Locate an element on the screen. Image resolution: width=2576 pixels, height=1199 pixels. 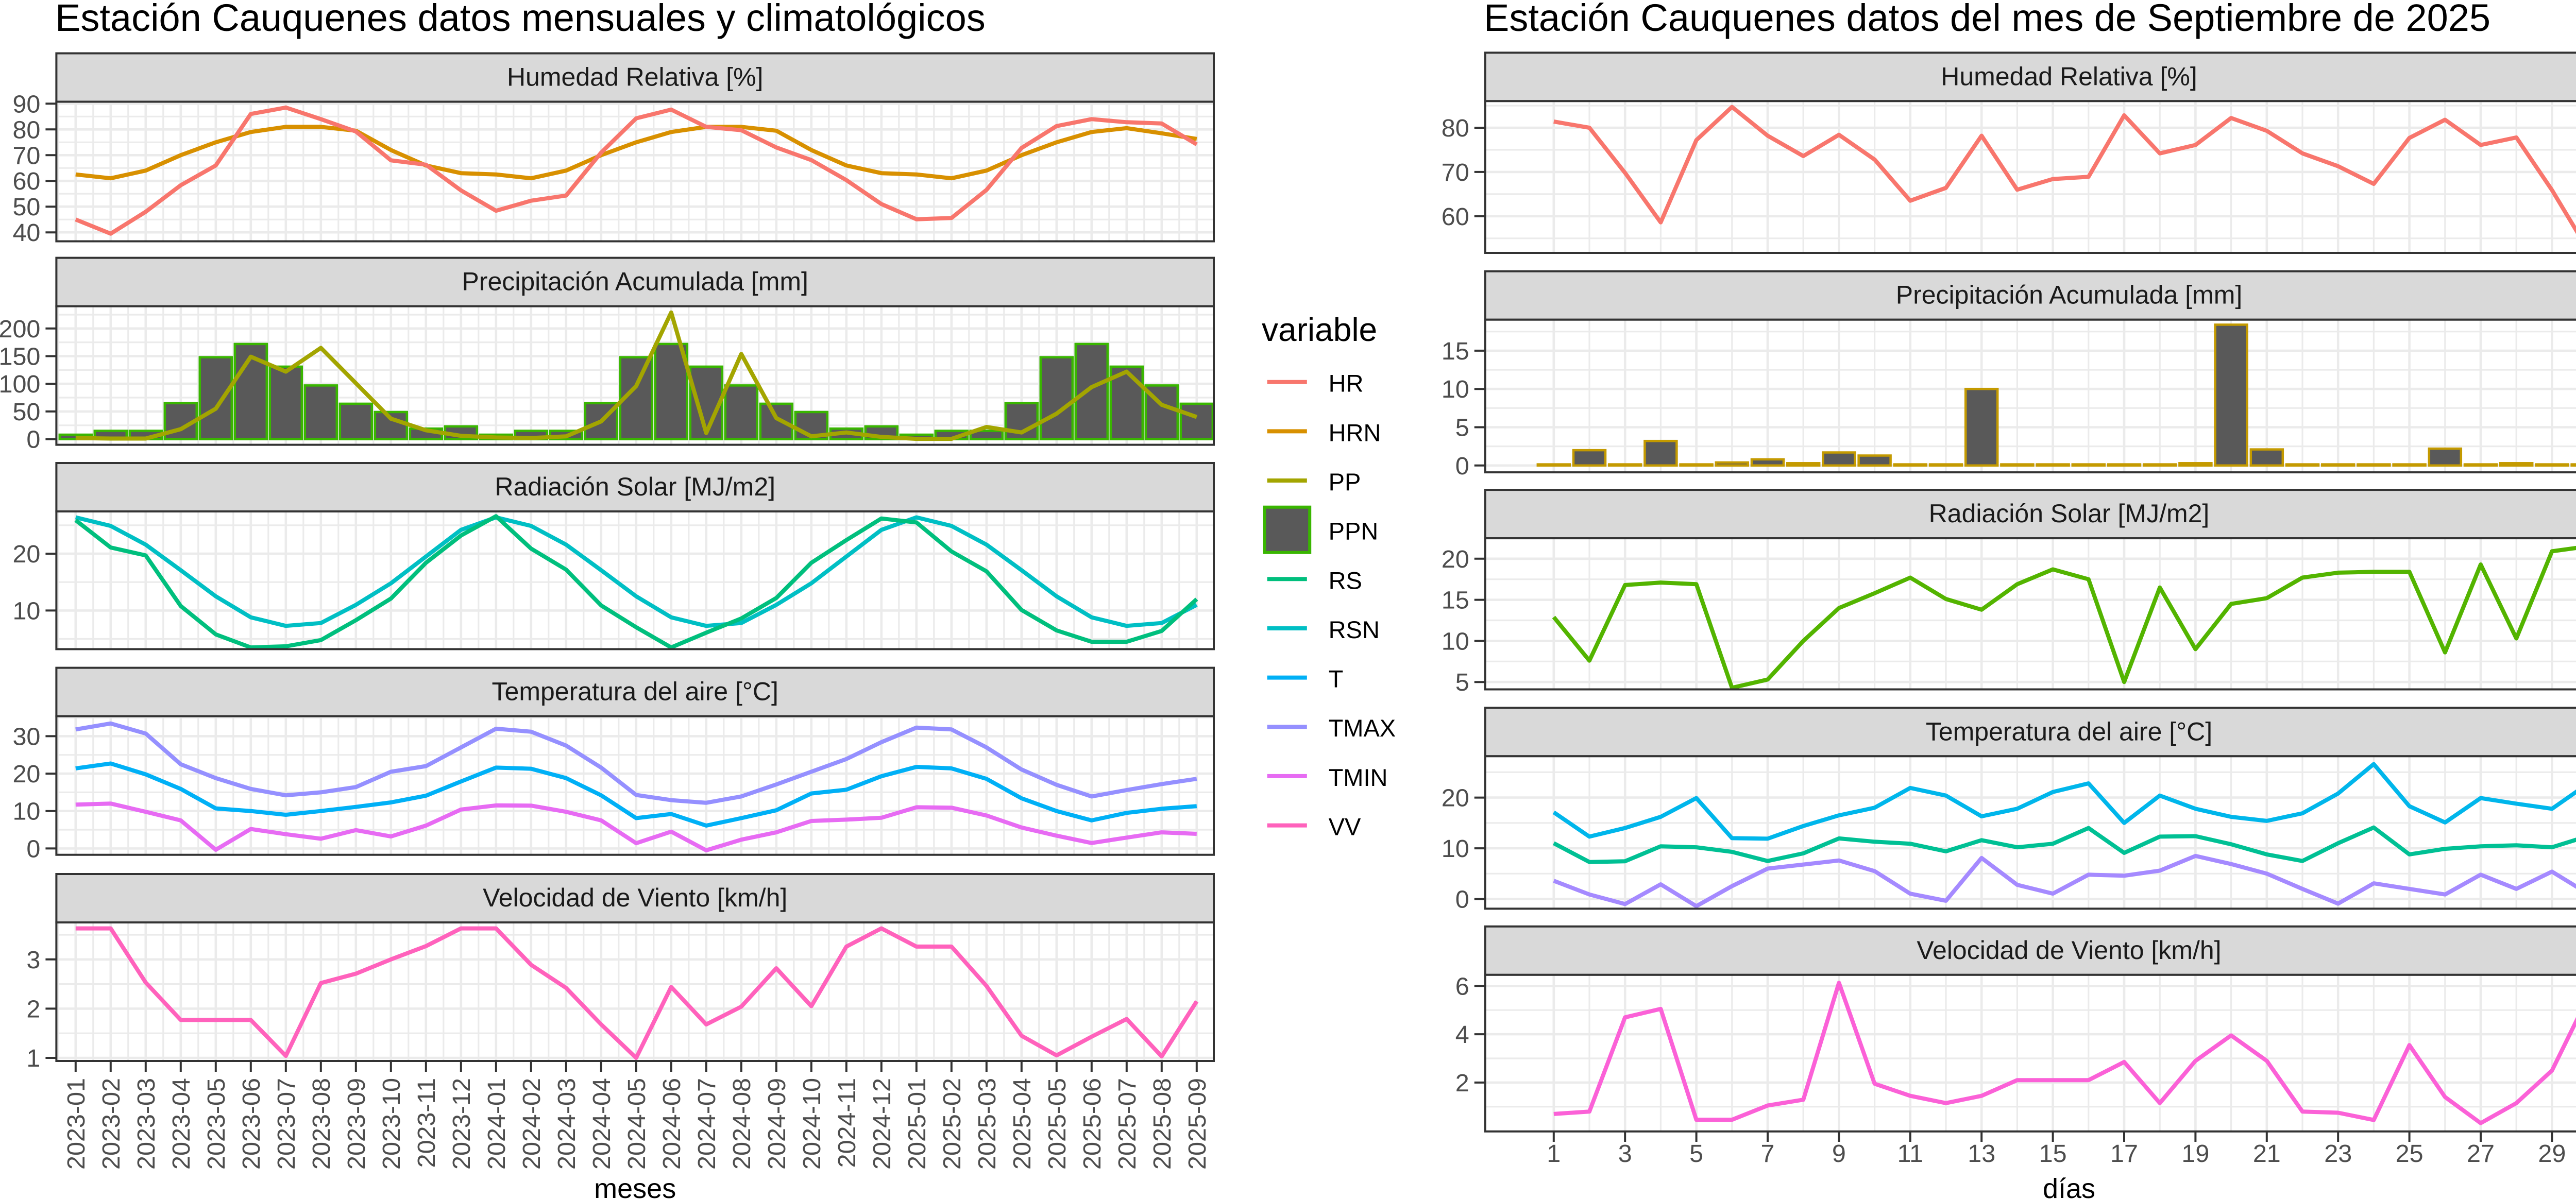
svg-text: 2025-07 is located at coordinates (1127, 1124).